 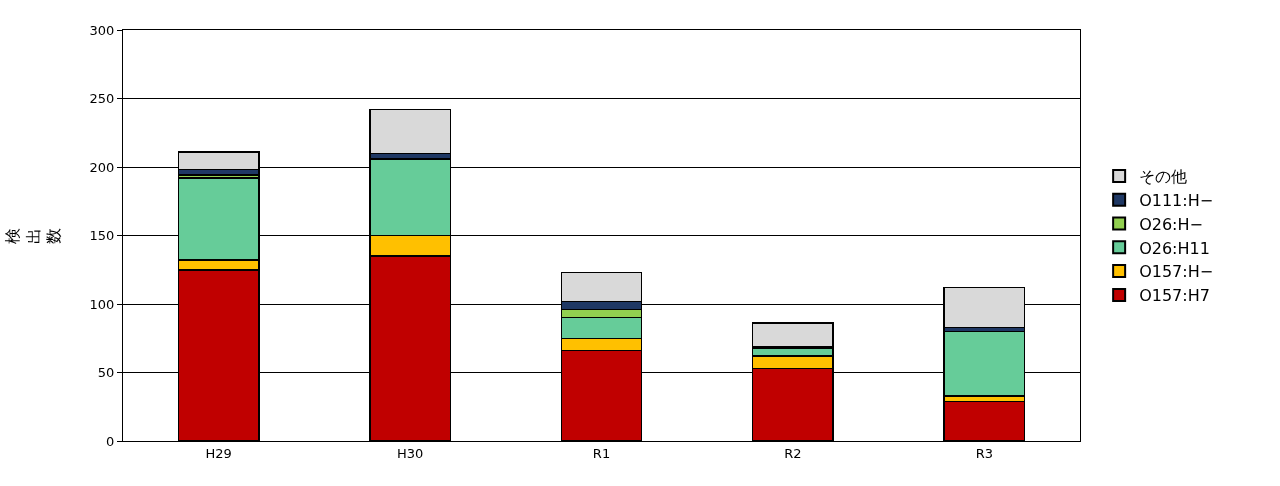 I want to click on y-tick-label: 250, so click(x=102, y=99).